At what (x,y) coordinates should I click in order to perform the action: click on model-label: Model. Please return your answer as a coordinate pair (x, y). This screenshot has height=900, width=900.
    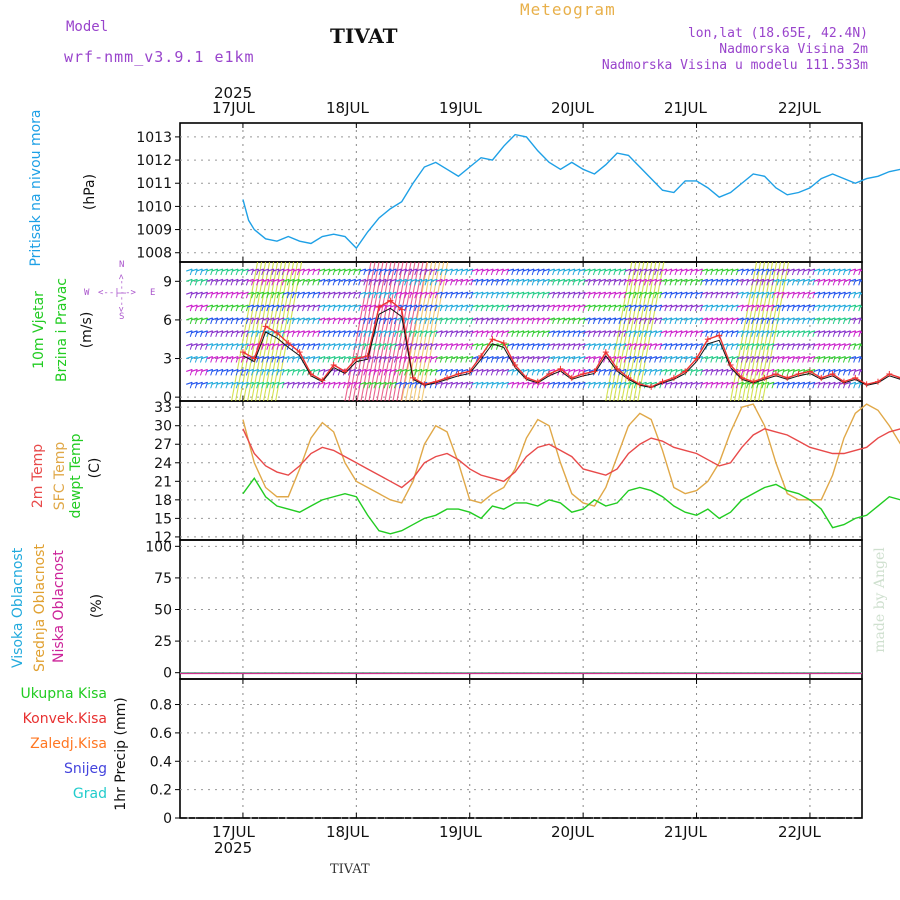
    Looking at the image, I should click on (87, 27).